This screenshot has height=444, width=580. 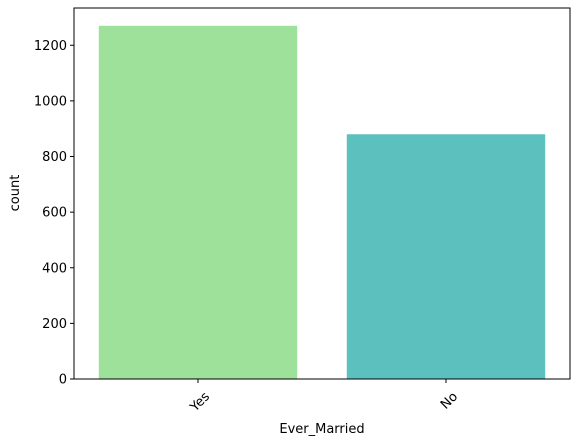 I want to click on y-tick-label: 0, so click(x=63, y=380).